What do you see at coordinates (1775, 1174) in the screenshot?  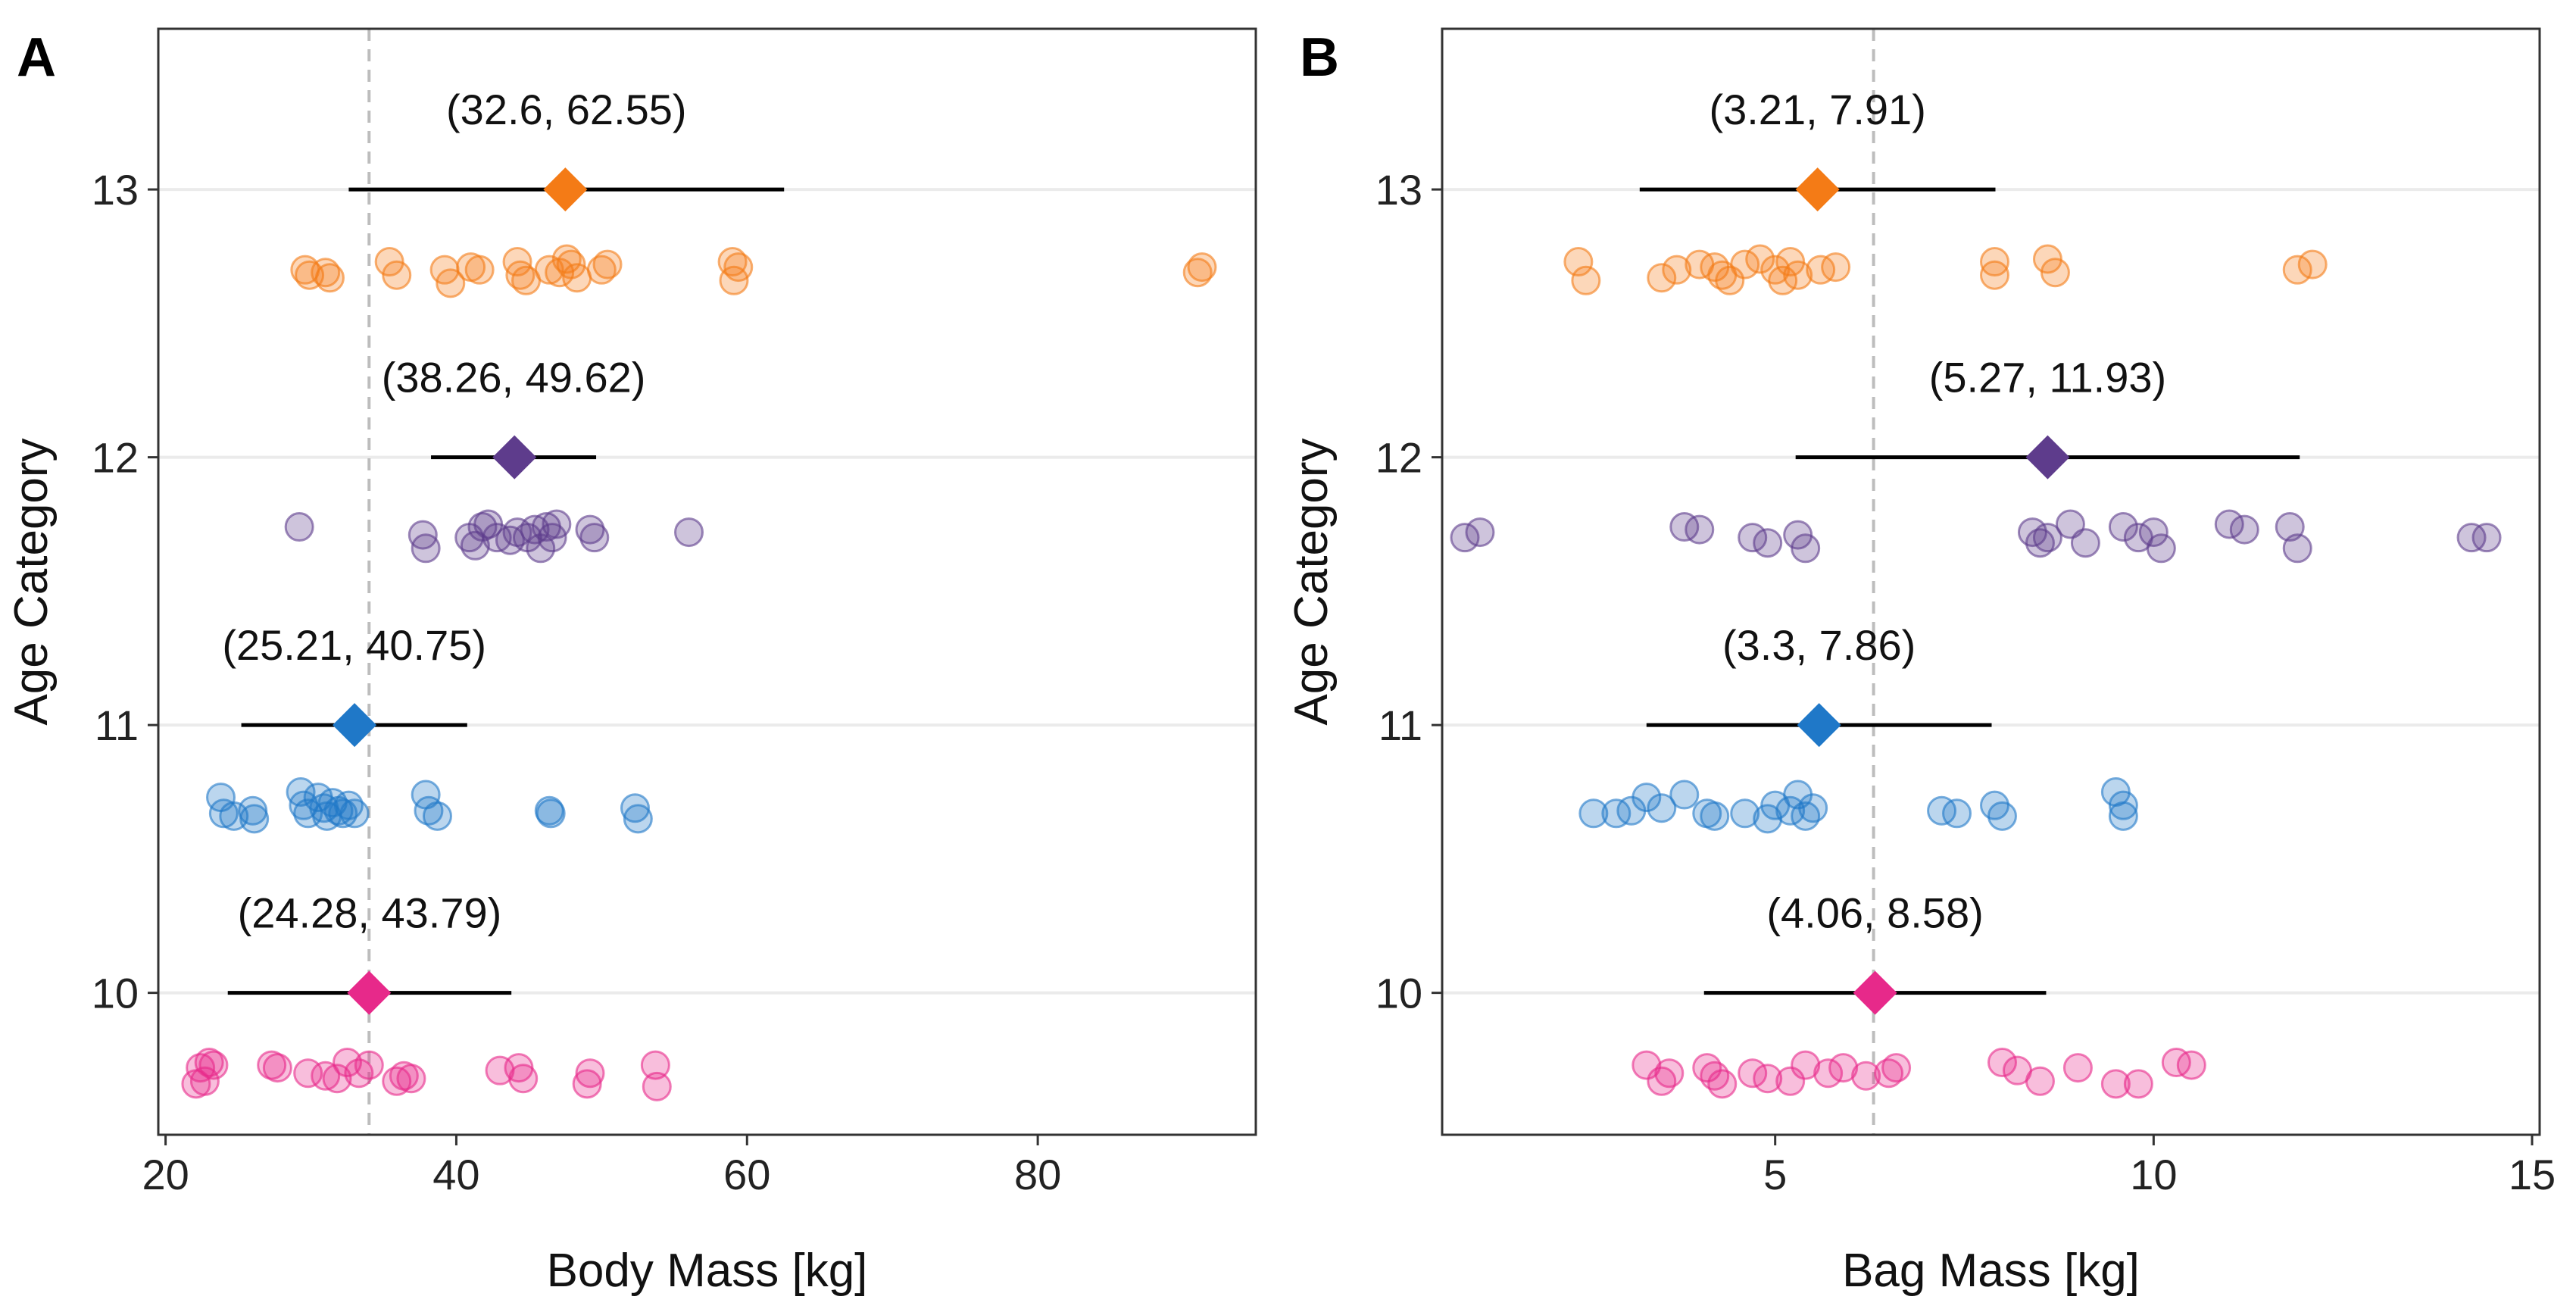 I see `x-tick-label: 5` at bounding box center [1775, 1174].